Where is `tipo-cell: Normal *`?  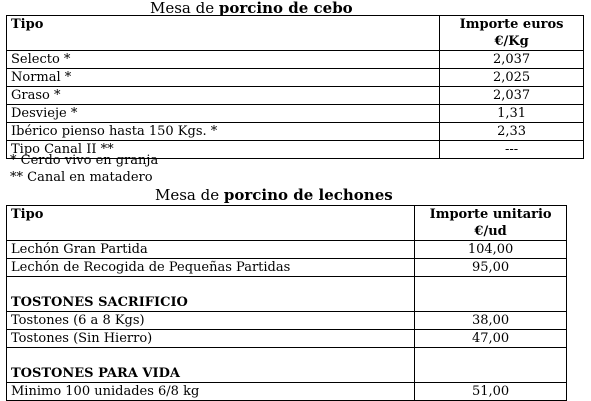
tipo-cell: Normal * is located at coordinates (223, 77).